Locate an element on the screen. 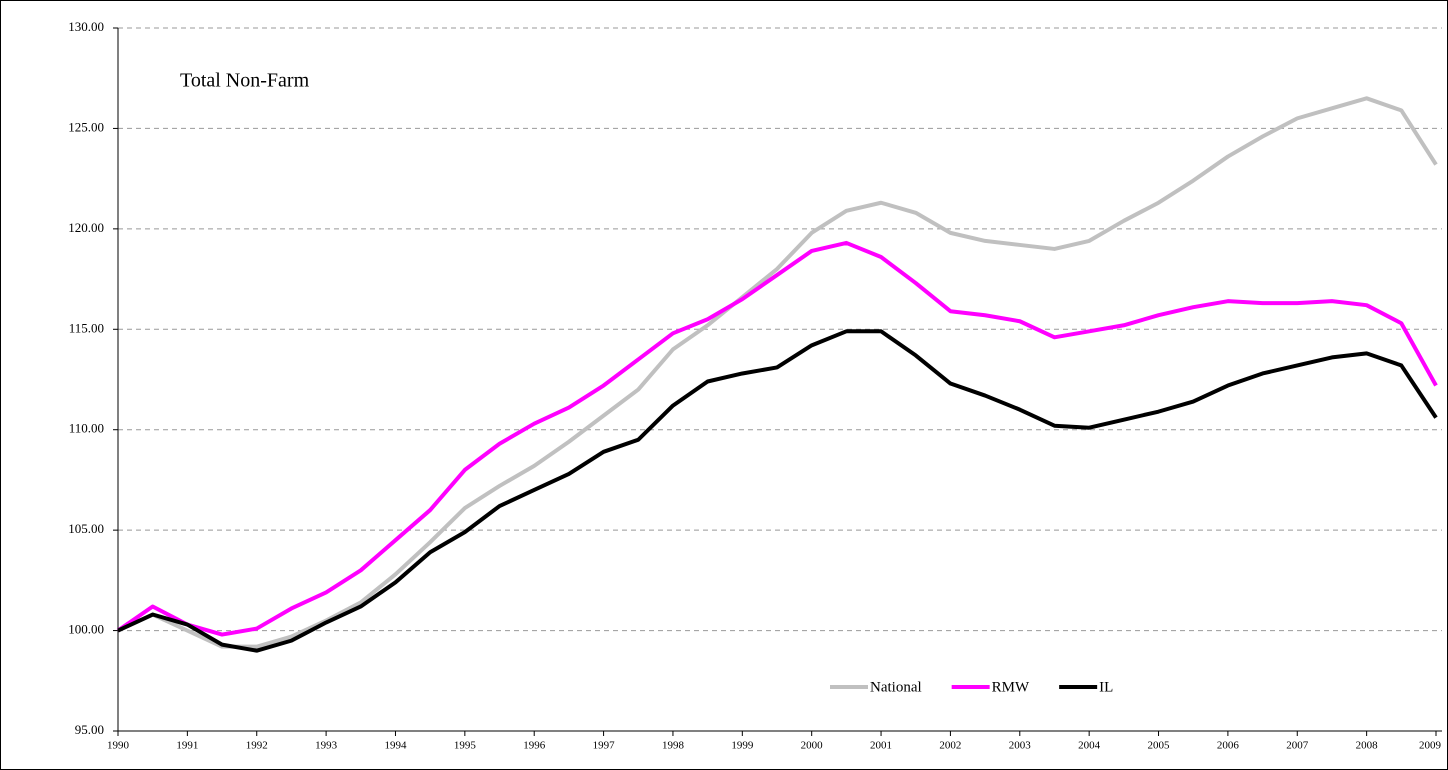  x-tick-label: 2002 is located at coordinates (950, 746).